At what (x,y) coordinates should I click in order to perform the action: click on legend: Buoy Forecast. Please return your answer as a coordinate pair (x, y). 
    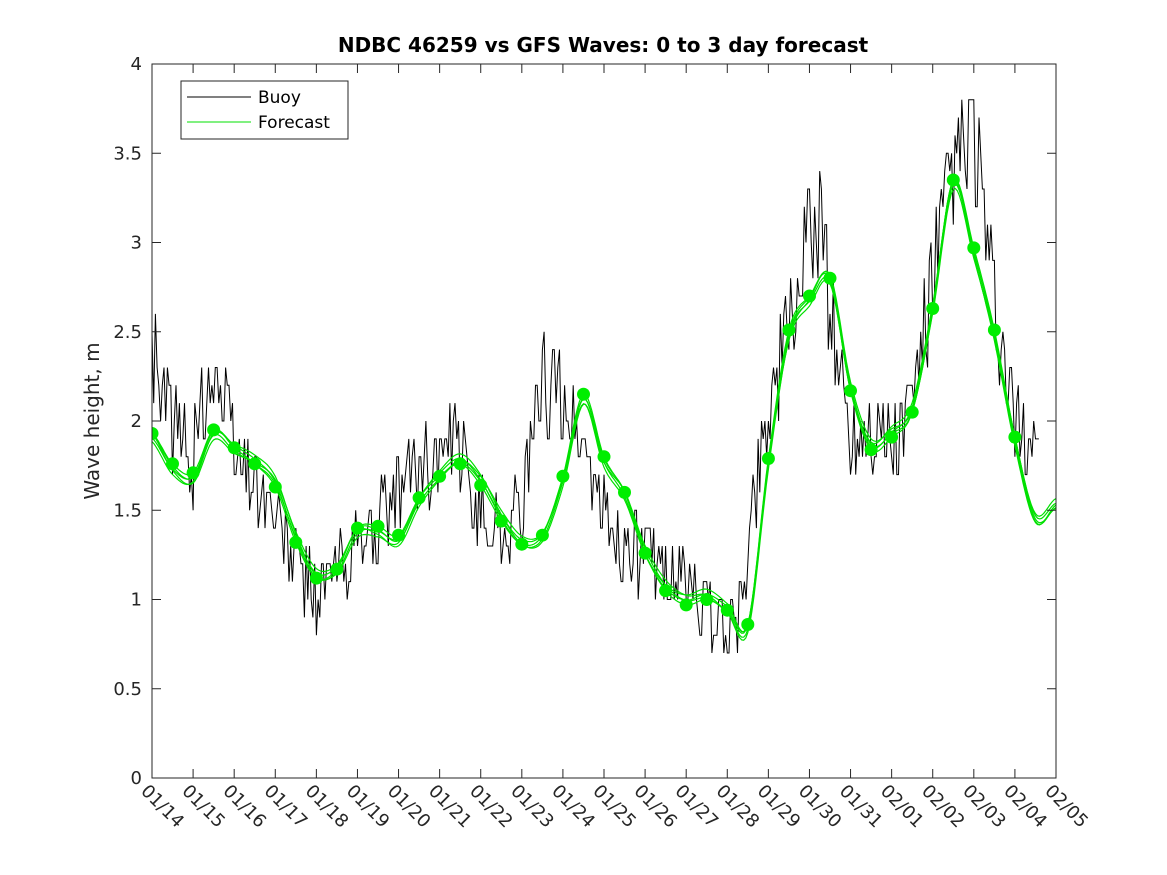
    Looking at the image, I should click on (264, 110).